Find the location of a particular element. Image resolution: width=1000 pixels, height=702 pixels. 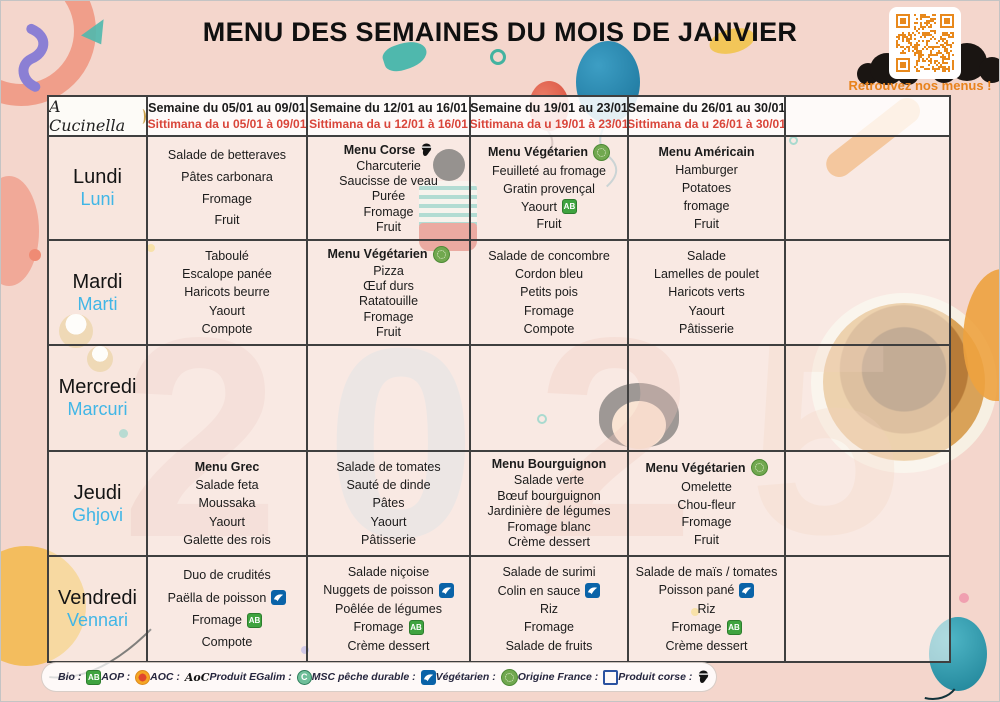

menu-item-text: Menu Grec is located at coordinates (227, 466).